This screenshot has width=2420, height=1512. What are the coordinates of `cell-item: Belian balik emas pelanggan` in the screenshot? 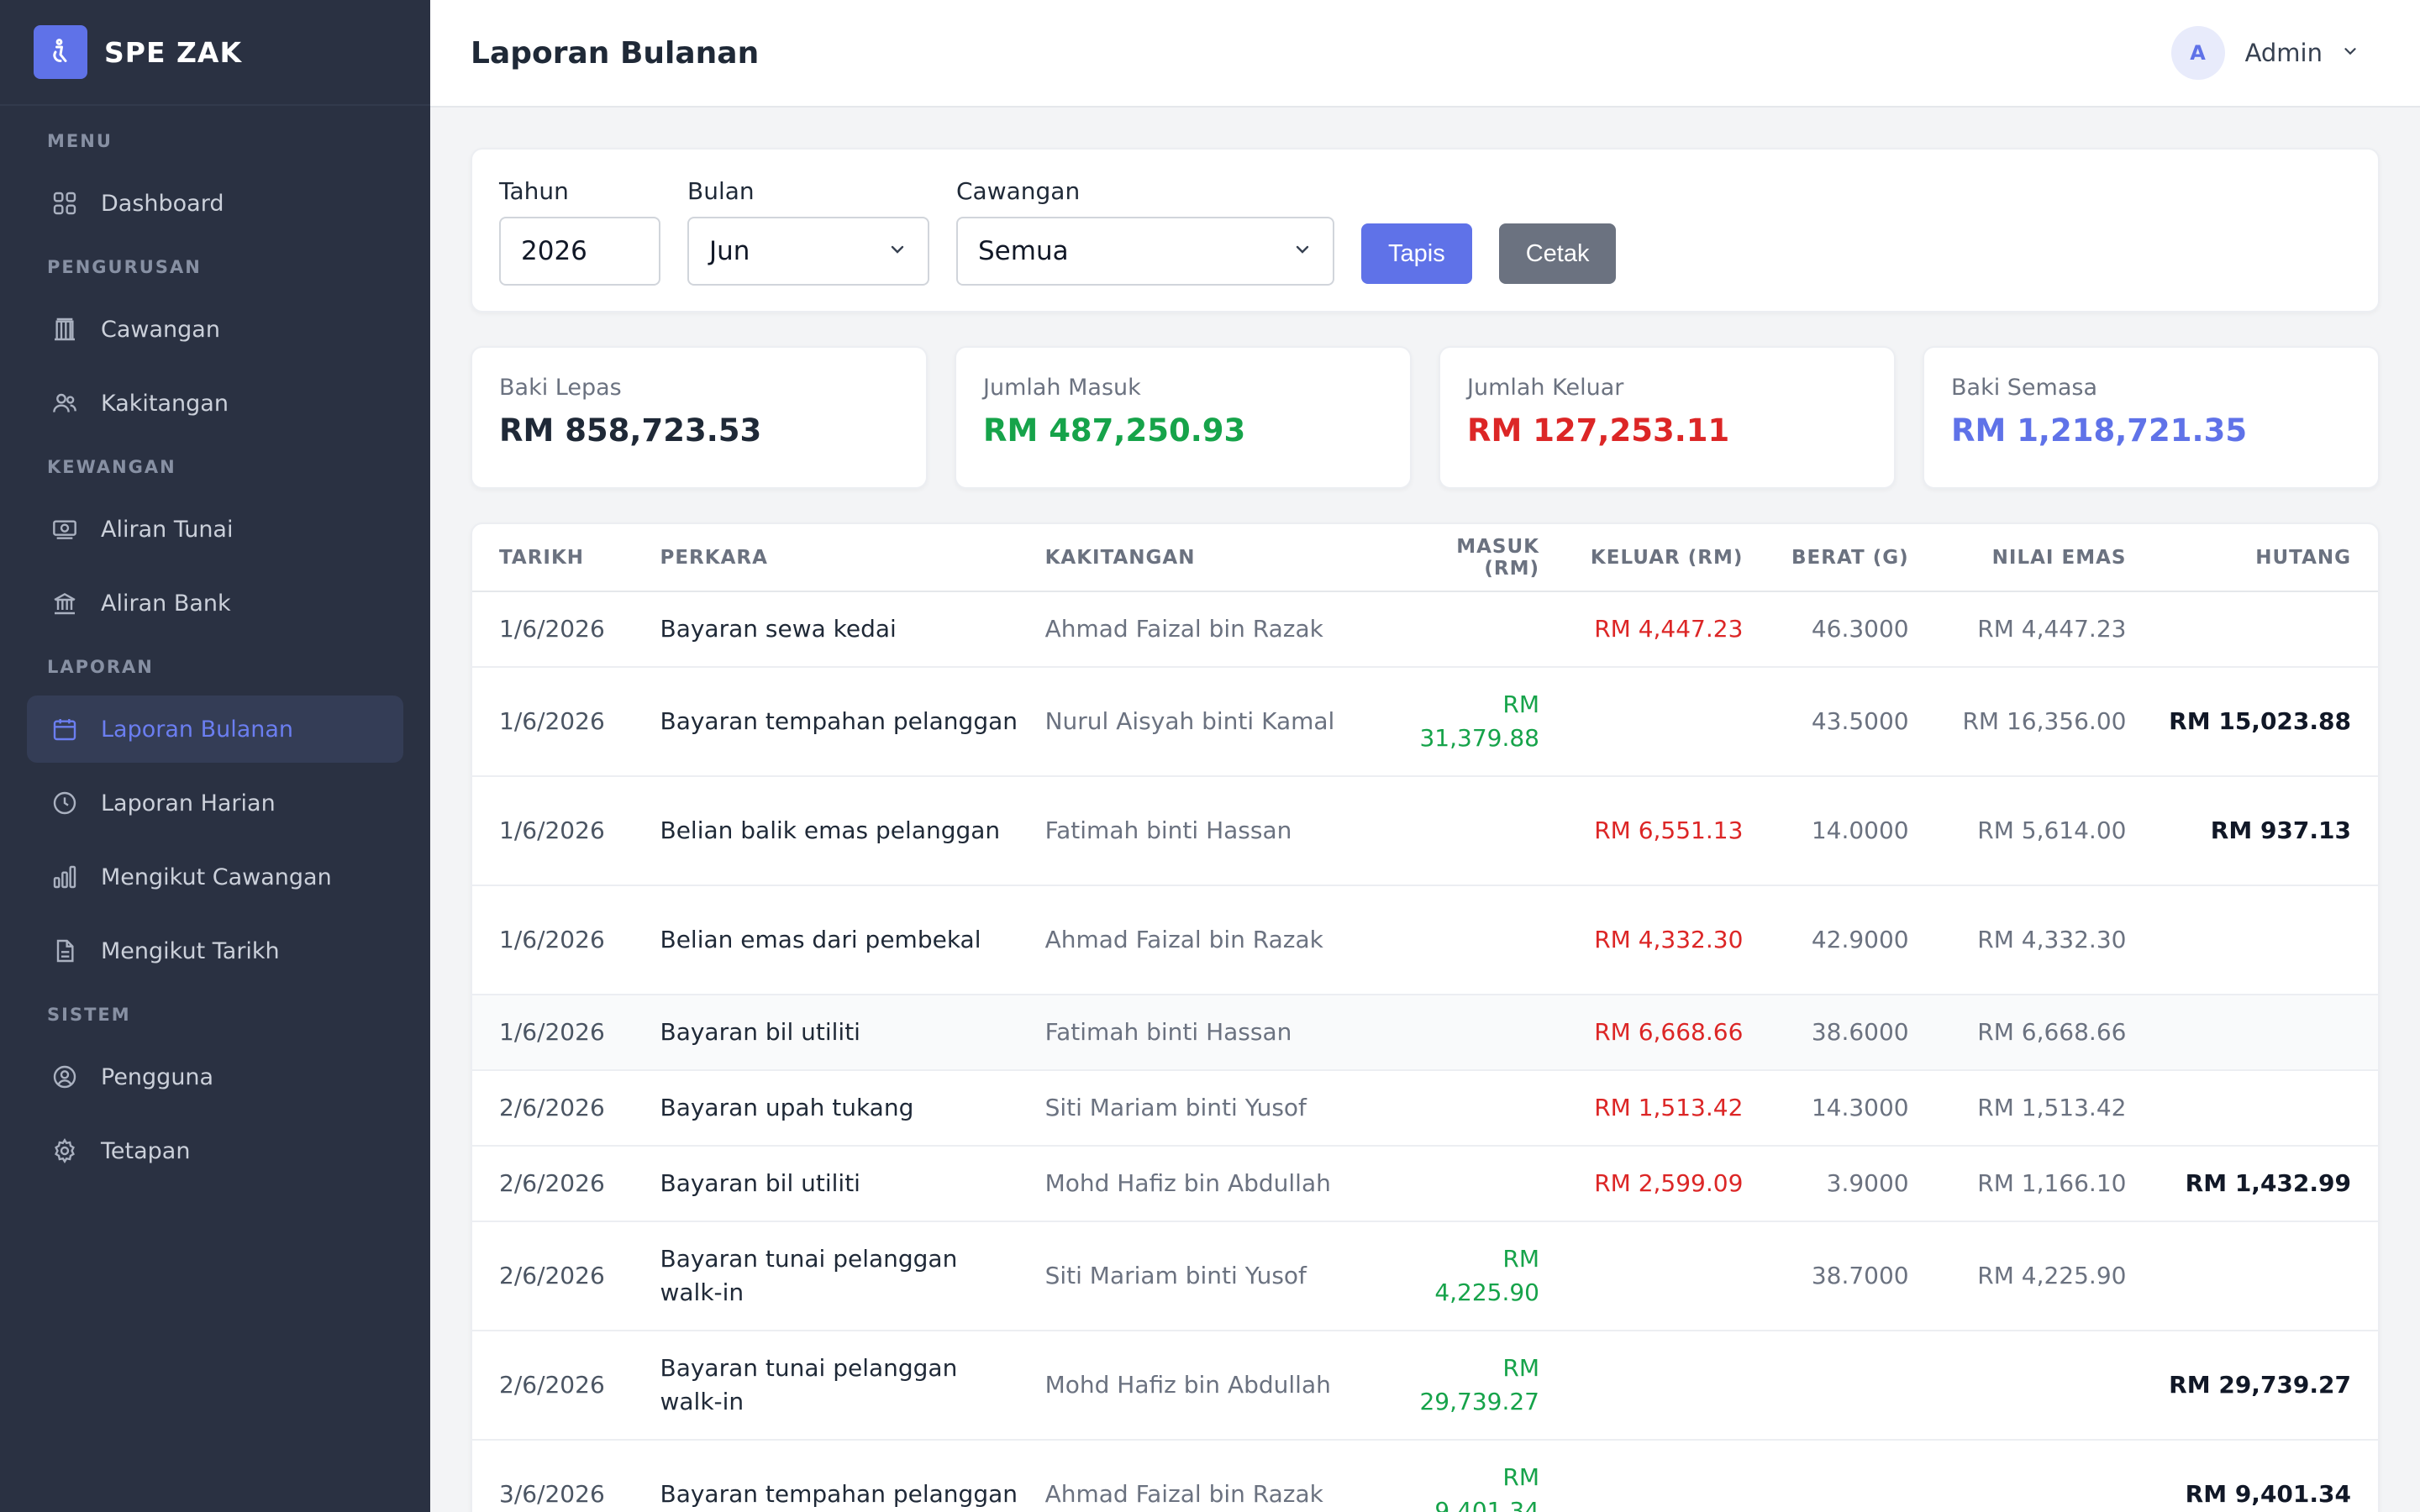 It's located at (839, 831).